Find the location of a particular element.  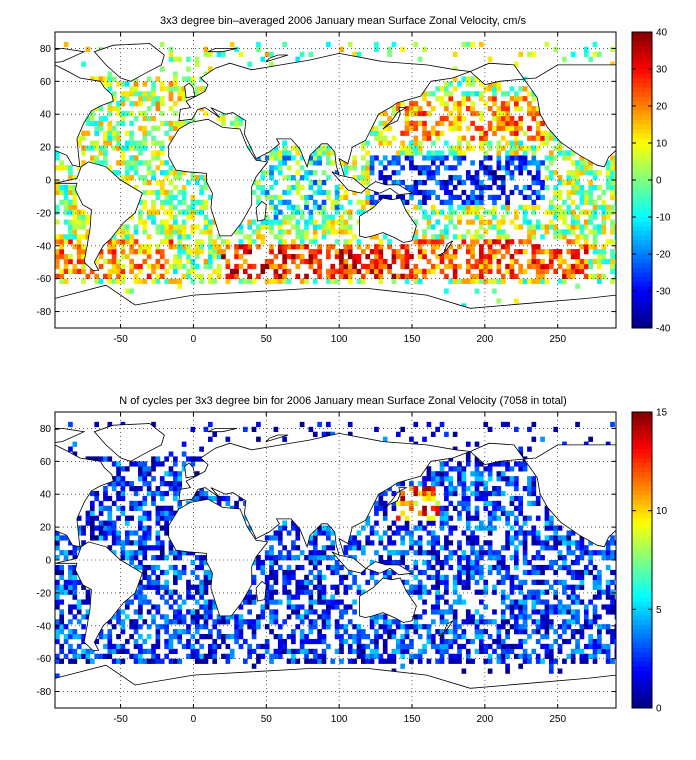

y-tick-label: 20 is located at coordinates (46, 528).